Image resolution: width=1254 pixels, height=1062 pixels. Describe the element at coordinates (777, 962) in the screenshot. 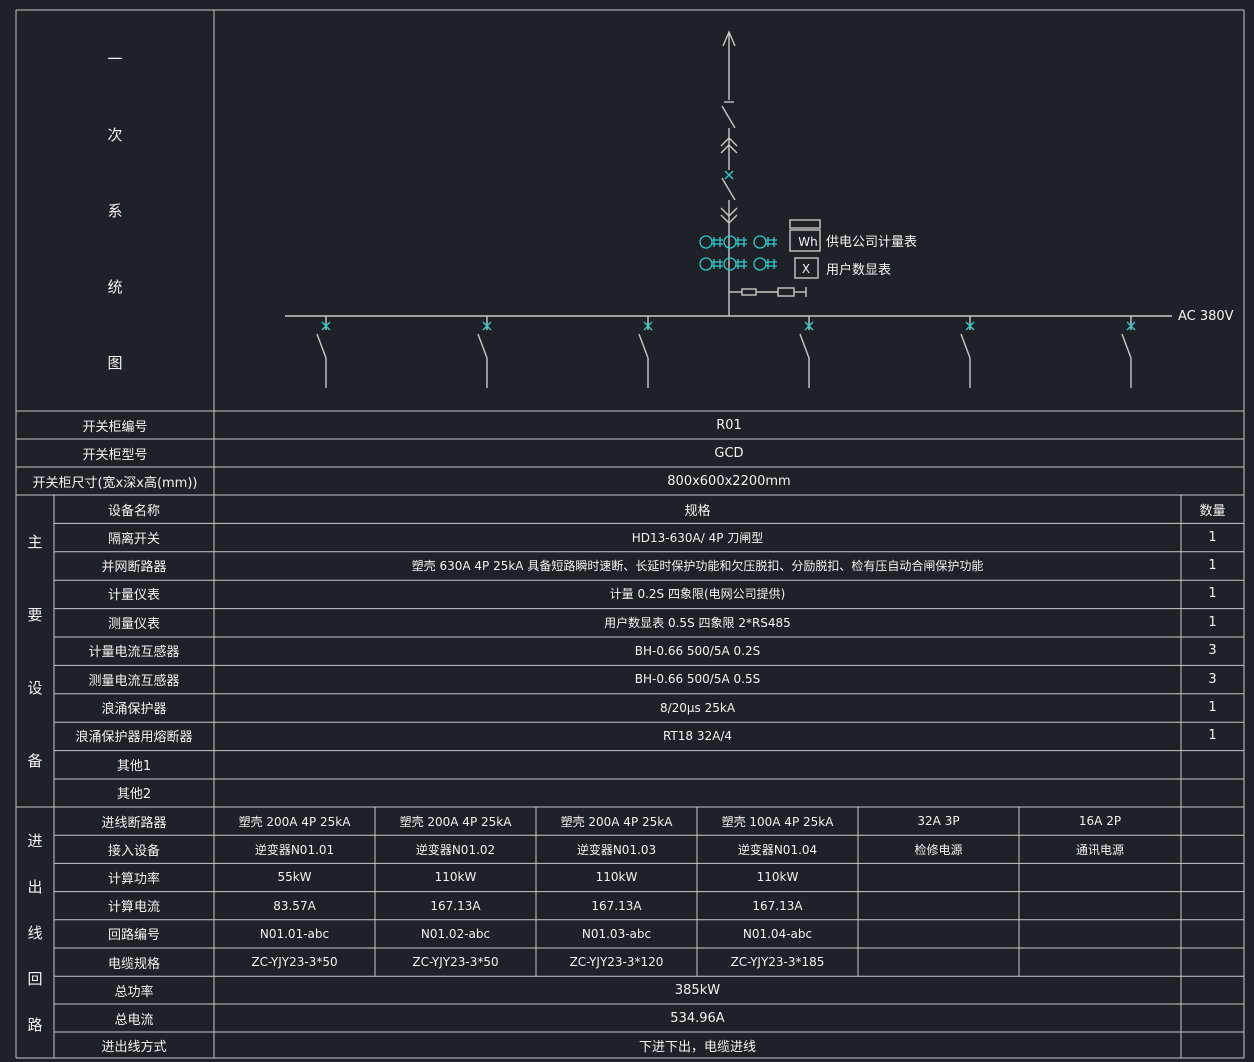

I see `circuit-cell: ZC-YJY23-3*185` at that location.